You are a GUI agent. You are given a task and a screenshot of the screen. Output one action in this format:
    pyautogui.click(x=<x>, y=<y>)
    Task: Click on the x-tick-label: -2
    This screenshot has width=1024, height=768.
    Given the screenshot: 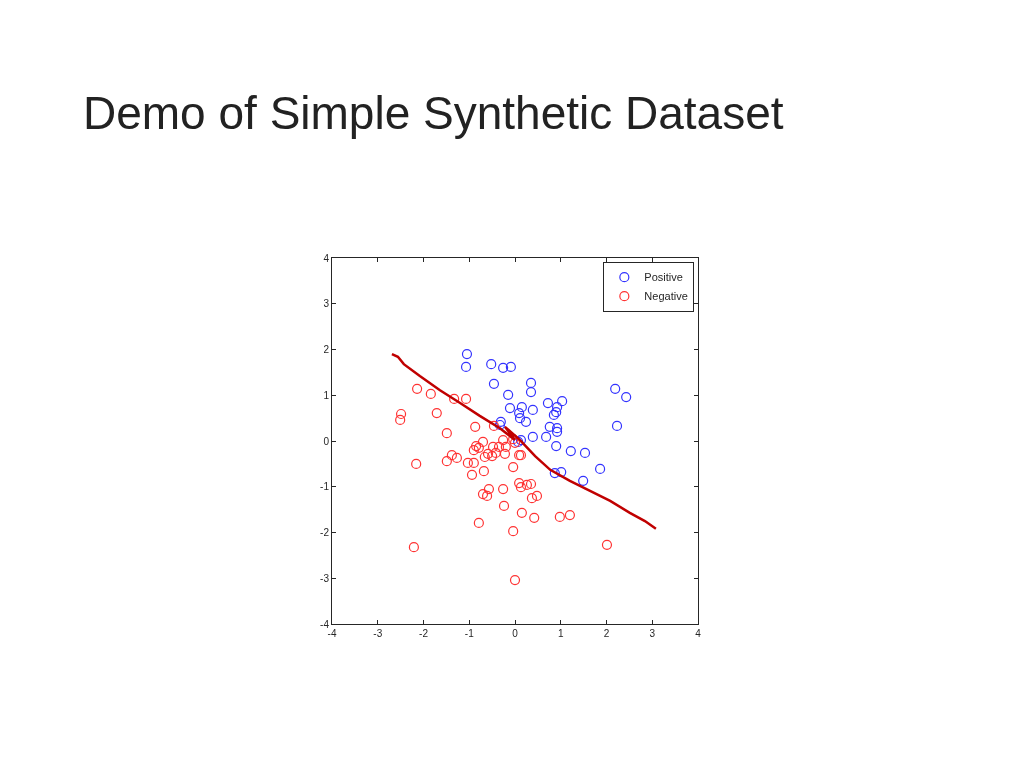 What is the action you would take?
    pyautogui.click(x=424, y=633)
    